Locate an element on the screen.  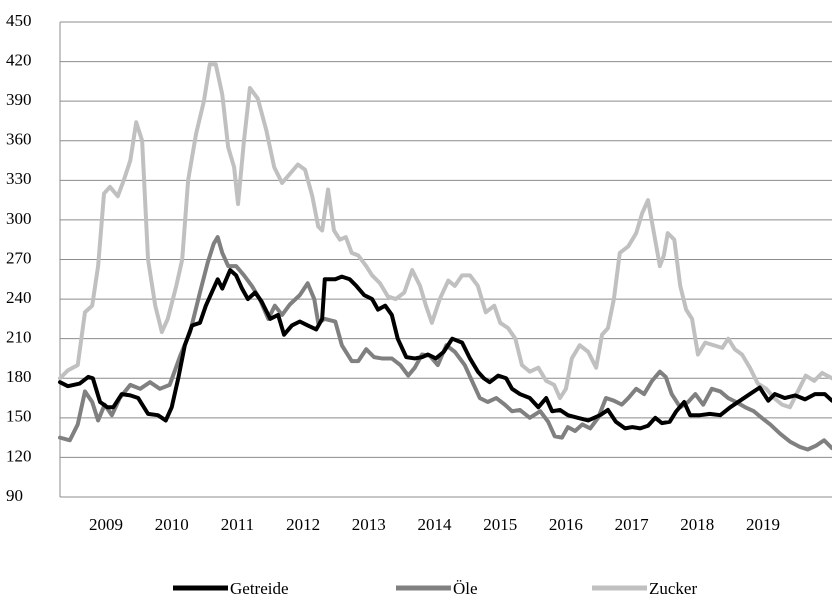
x-tick-label: 2019 is located at coordinates (763, 524).